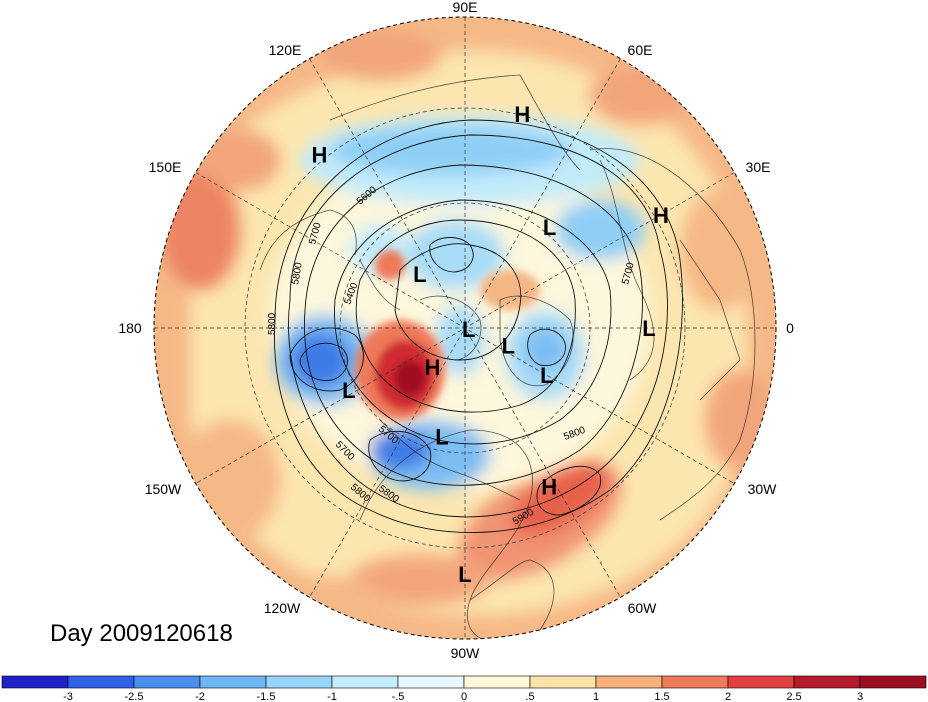 Image resolution: width=928 pixels, height=702 pixels. What do you see at coordinates (464, 696) in the screenshot?
I see `colorbar-tick-label: 0` at bounding box center [464, 696].